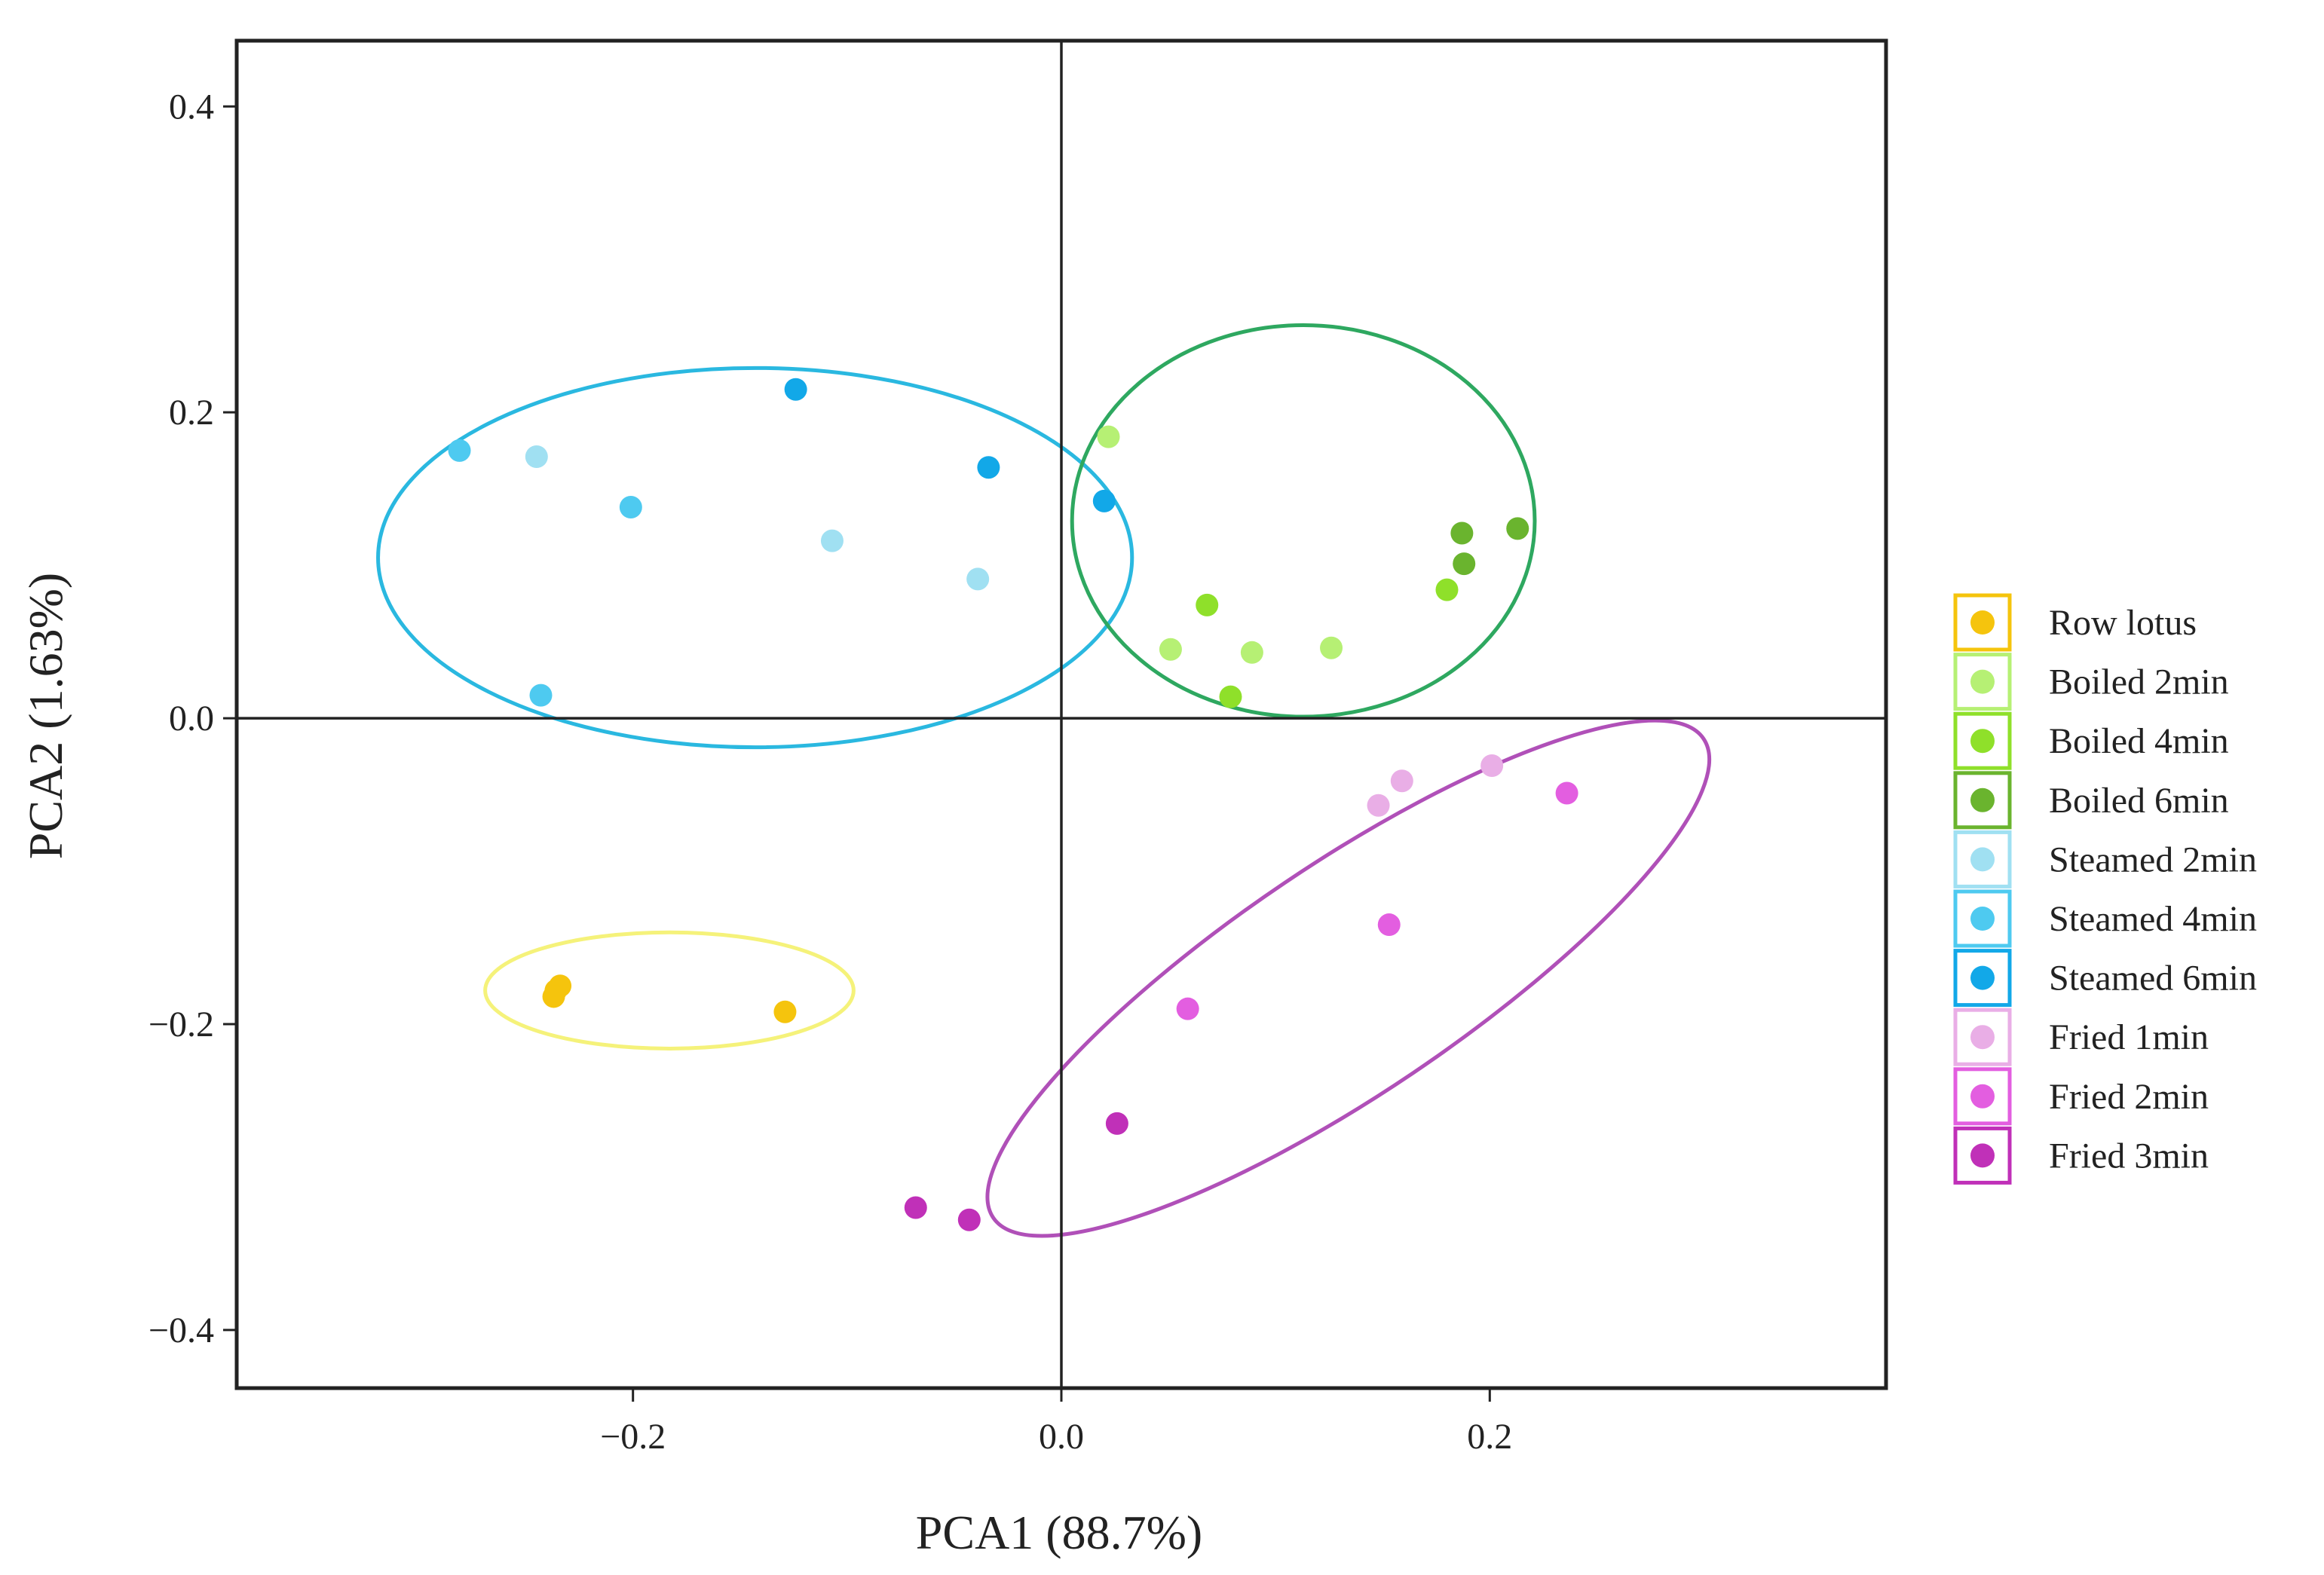 The image size is (2324, 1575). I want to click on legend-item: Boiled 6min, so click(2091, 800).